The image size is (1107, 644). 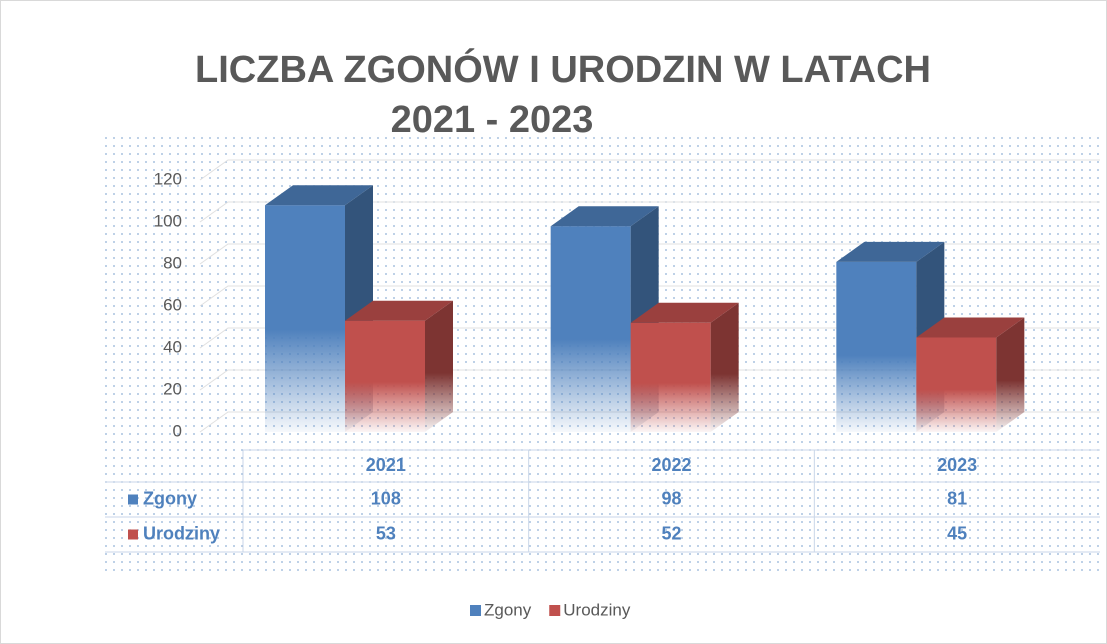 What do you see at coordinates (386, 498) in the screenshot?
I see `table-cell: 108` at bounding box center [386, 498].